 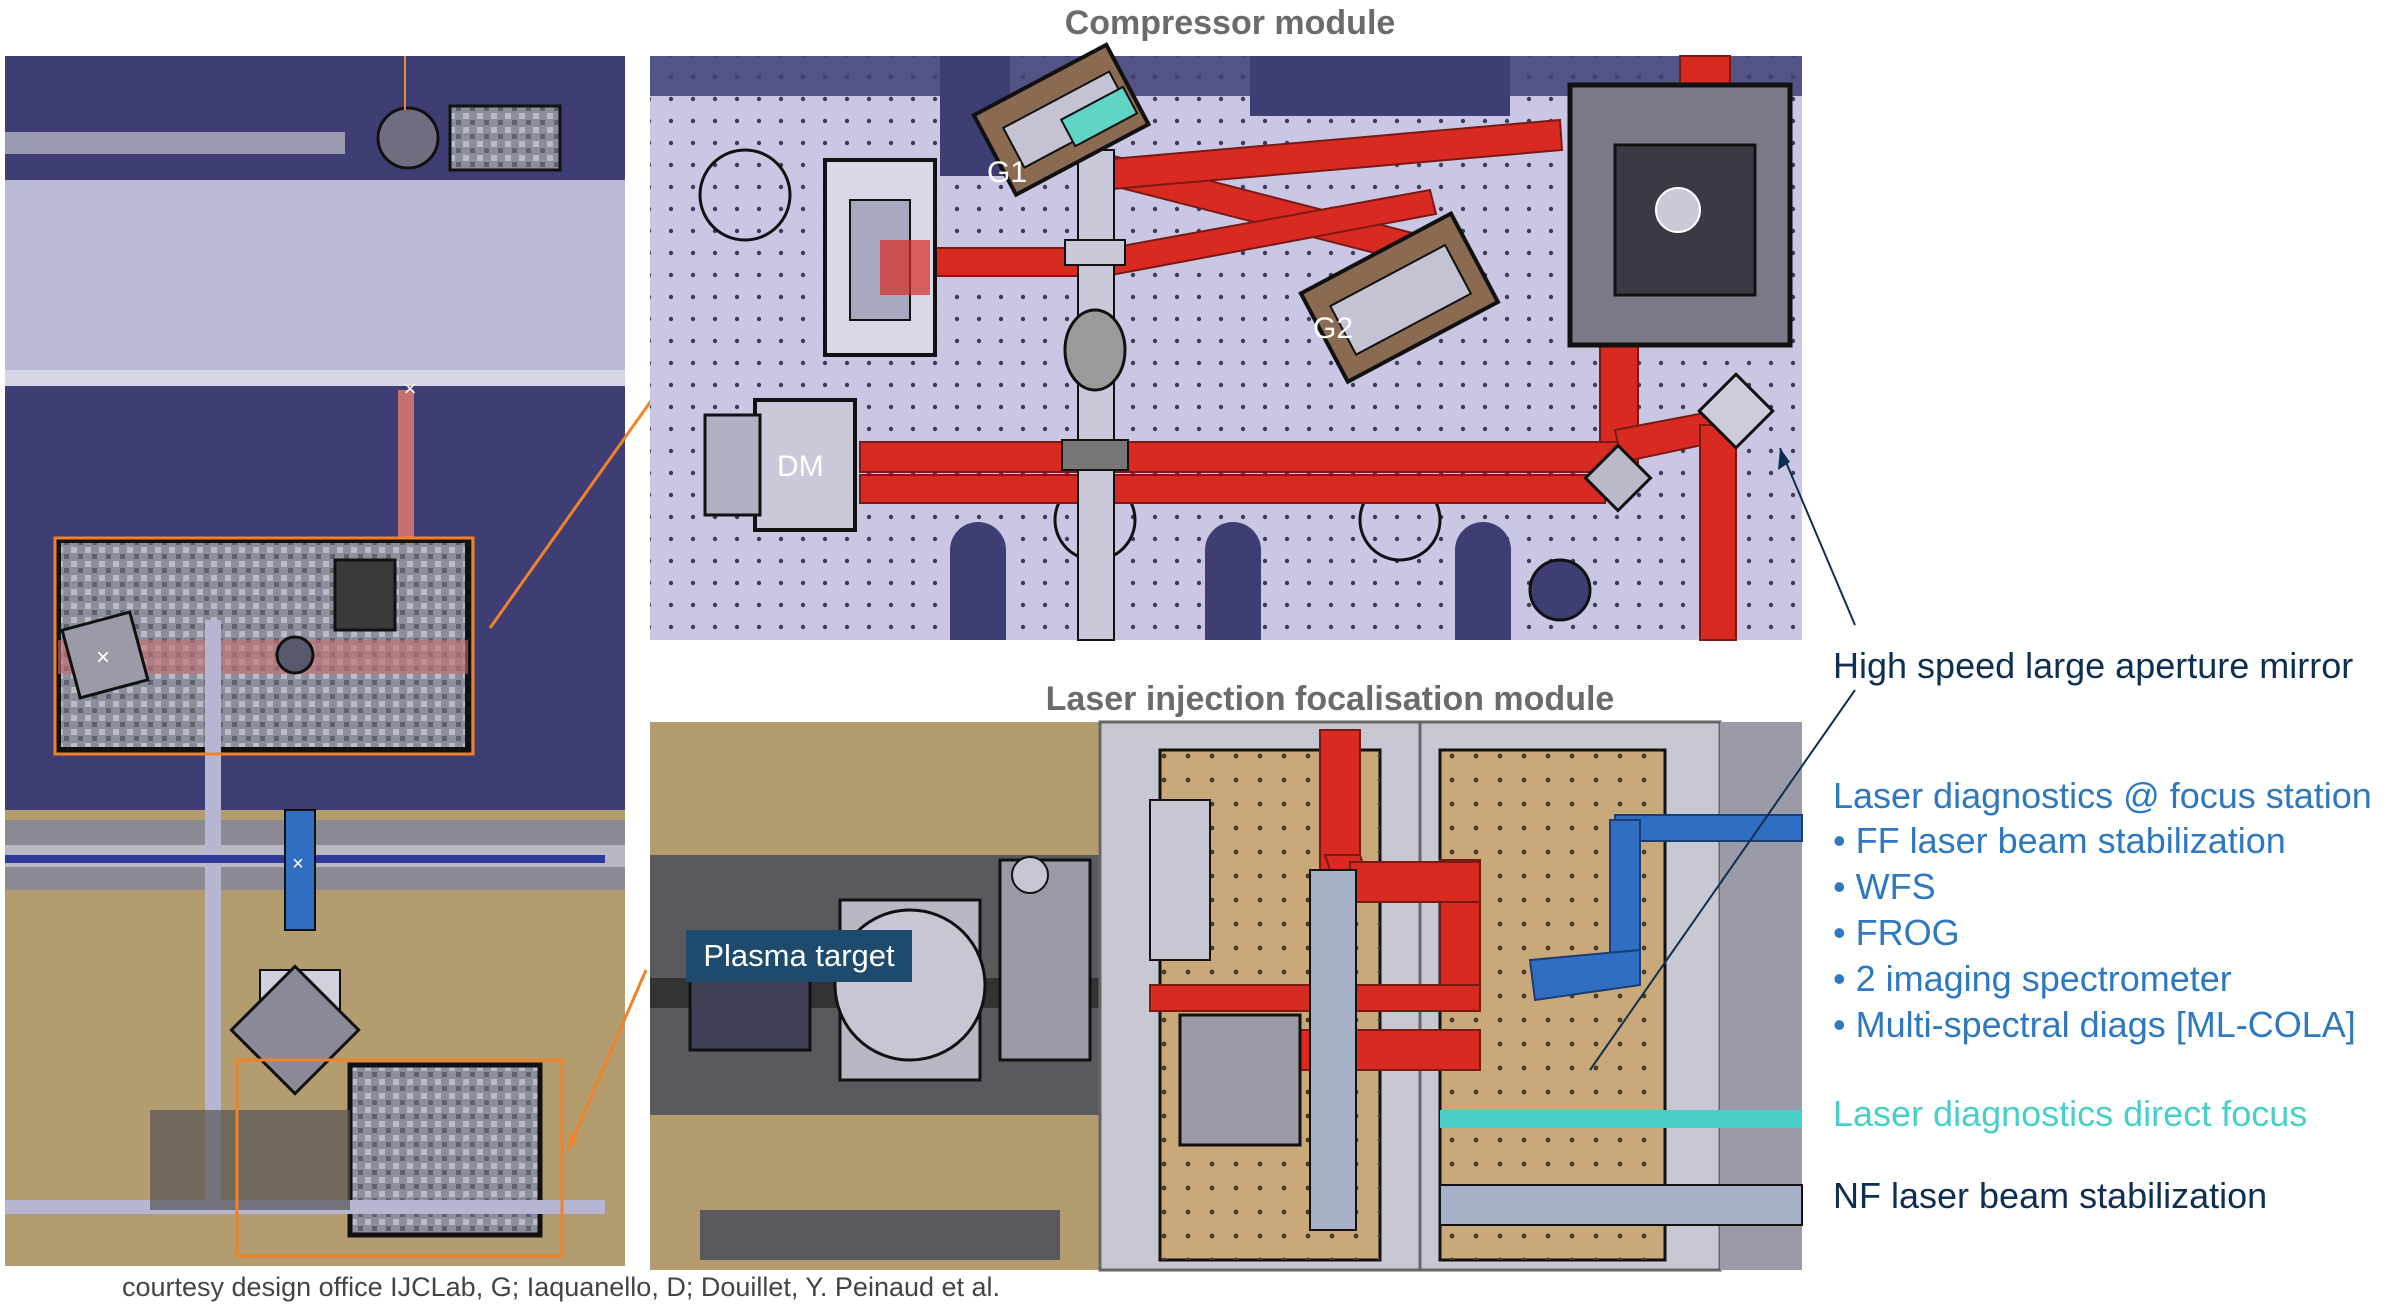 What do you see at coordinates (1333, 328) in the screenshot?
I see `g2-label: G2` at bounding box center [1333, 328].